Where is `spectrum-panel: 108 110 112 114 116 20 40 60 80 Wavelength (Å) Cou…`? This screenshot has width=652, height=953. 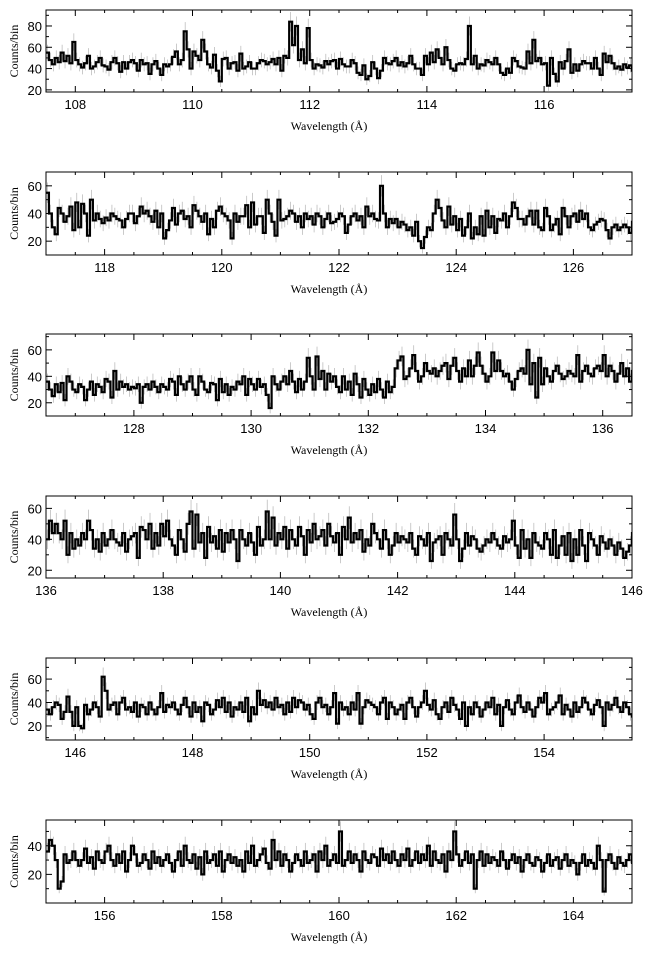
spectrum-panel: 108 110 112 114 116 20 40 60 80 Wavelength (Å) Cou… is located at coordinates (320, 71).